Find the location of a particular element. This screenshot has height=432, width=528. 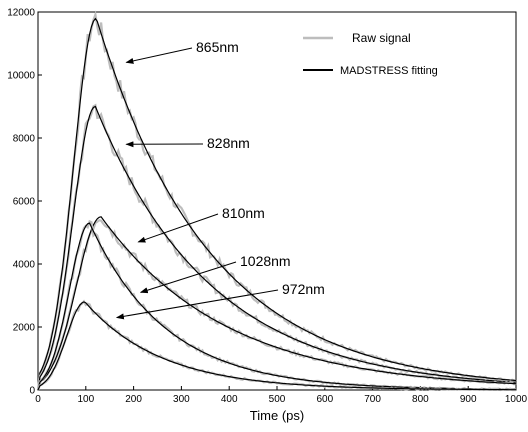

y-tick-label: 0 is located at coordinates (32, 391).